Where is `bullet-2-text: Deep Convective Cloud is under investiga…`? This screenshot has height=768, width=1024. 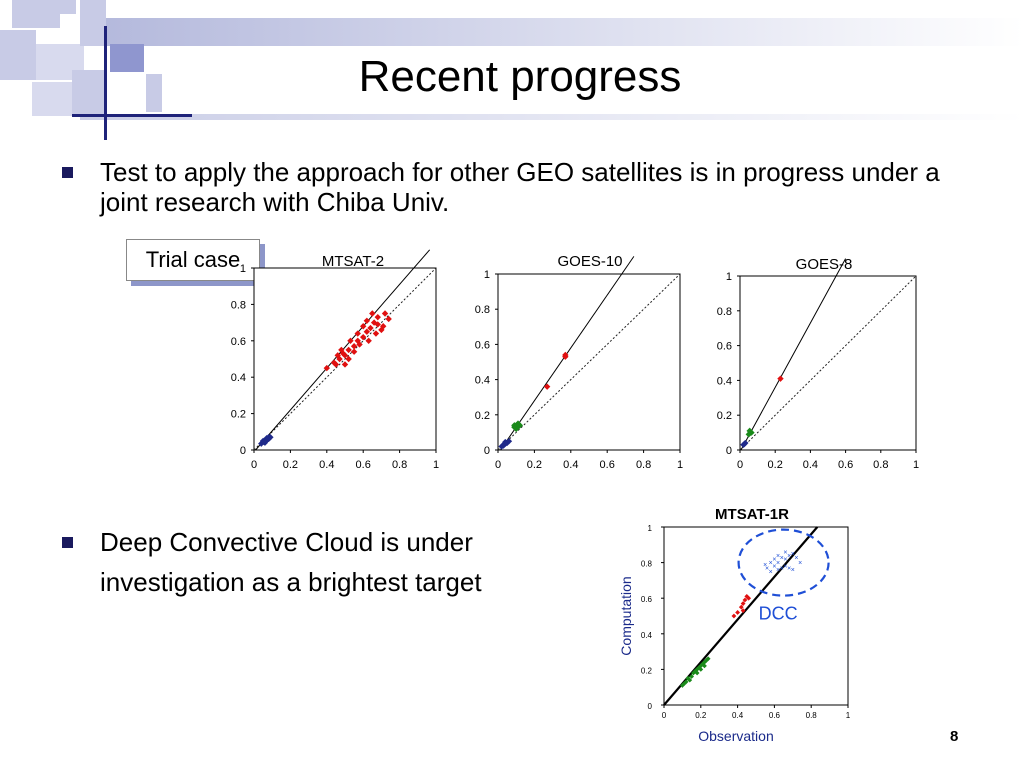 bullet-2-text: Deep Convective Cloud is under investiga… is located at coordinates (291, 562).